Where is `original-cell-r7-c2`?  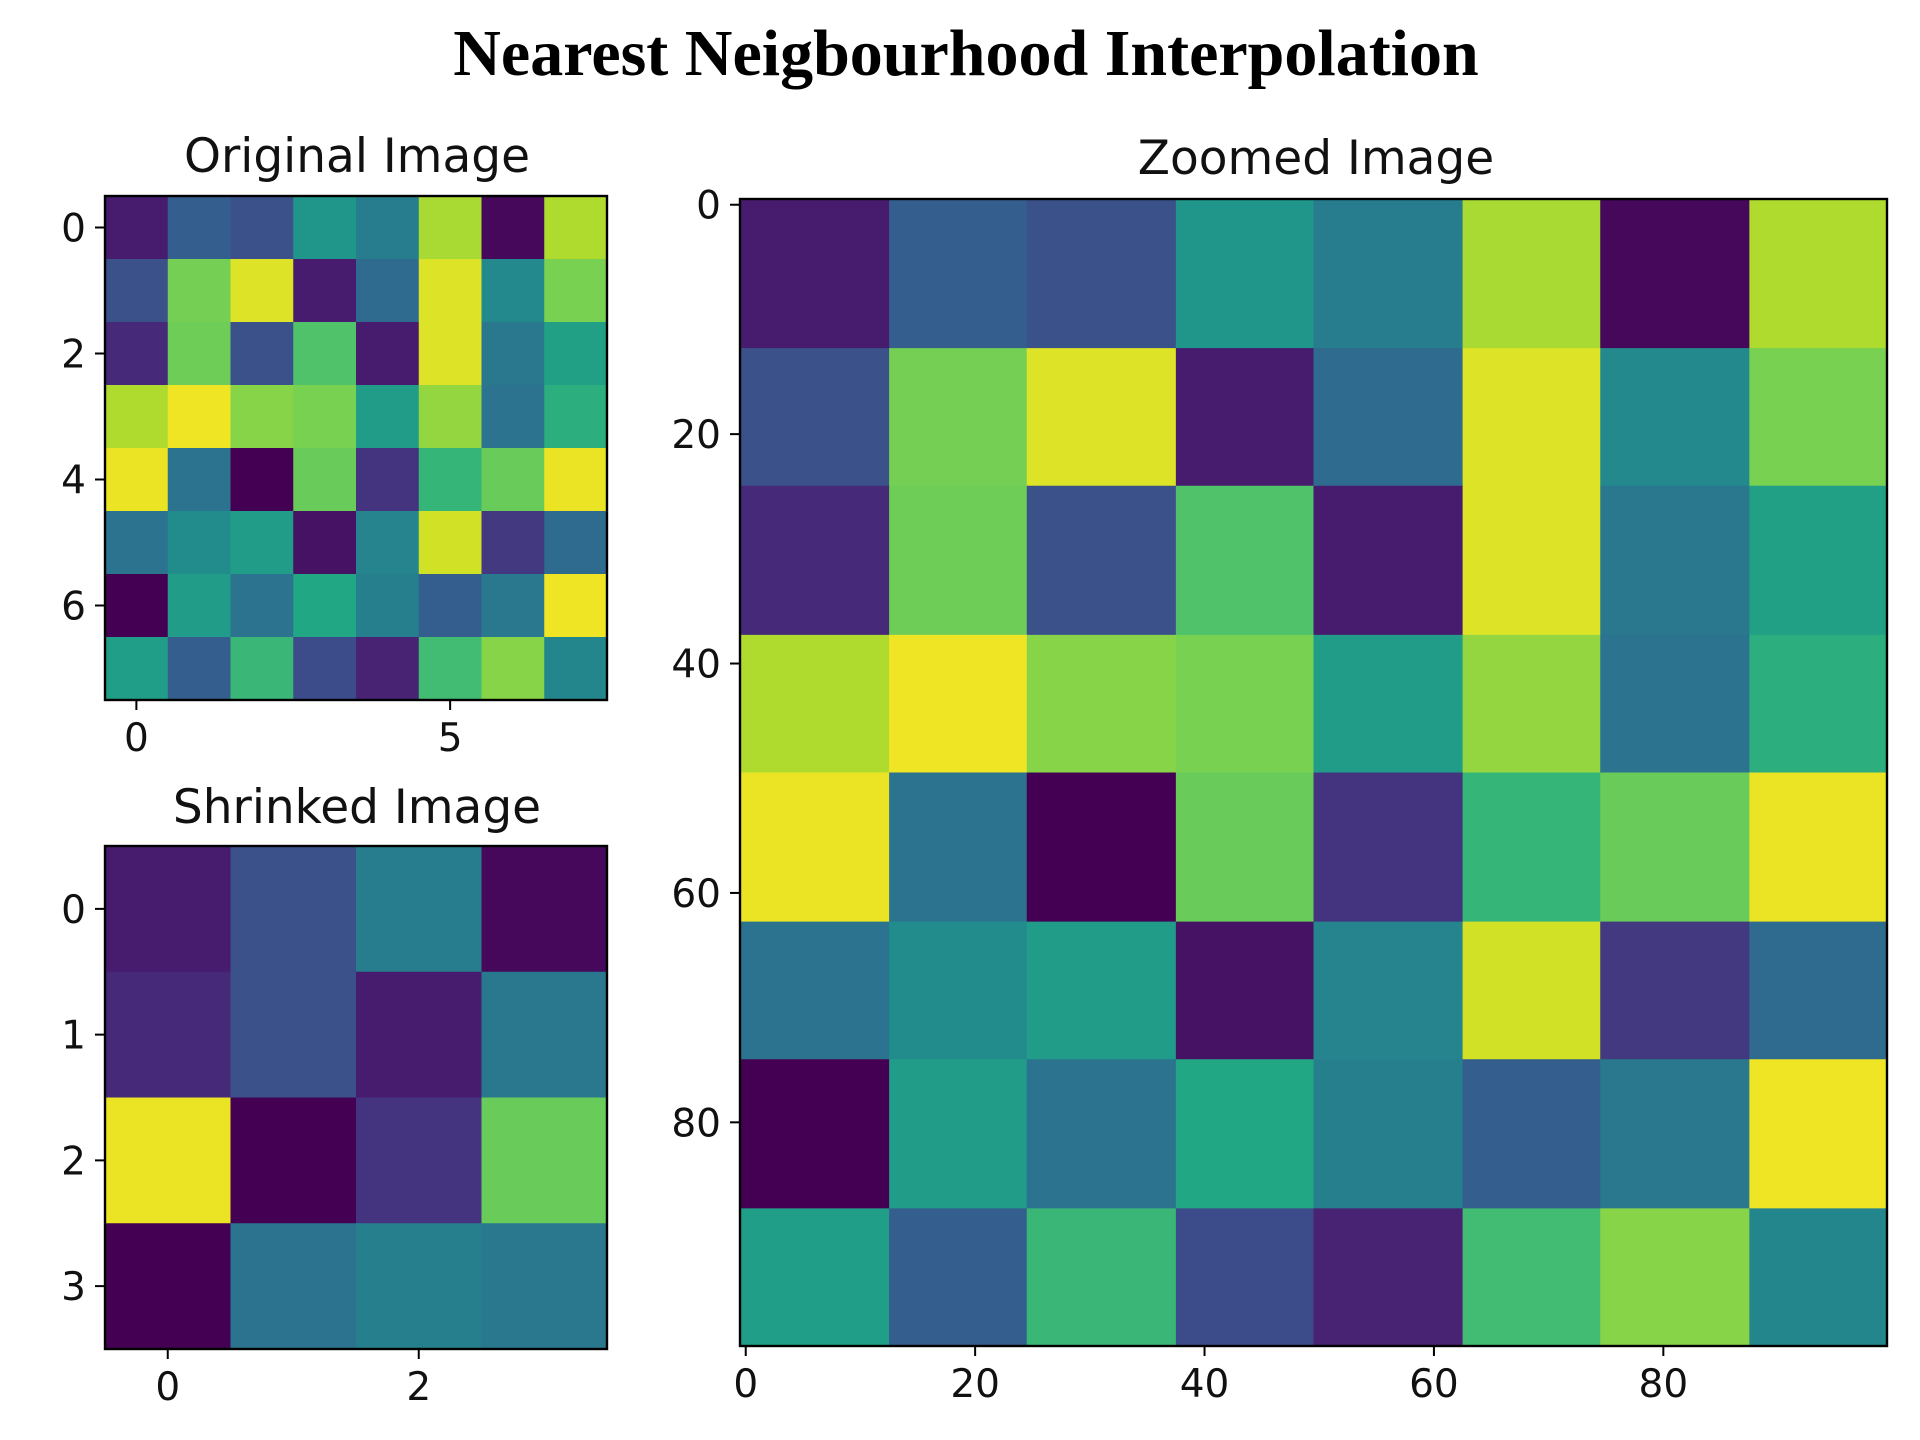 original-cell-r7-c2 is located at coordinates (262, 669).